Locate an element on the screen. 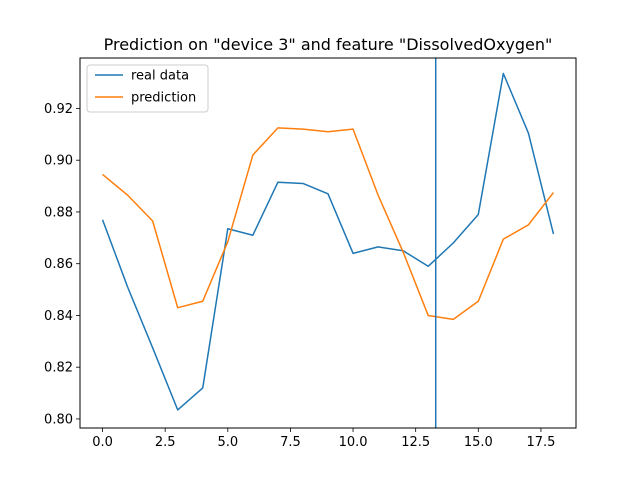 Image resolution: width=640 pixels, height=480 pixels. x-tick-label: 5.0 is located at coordinates (227, 442).